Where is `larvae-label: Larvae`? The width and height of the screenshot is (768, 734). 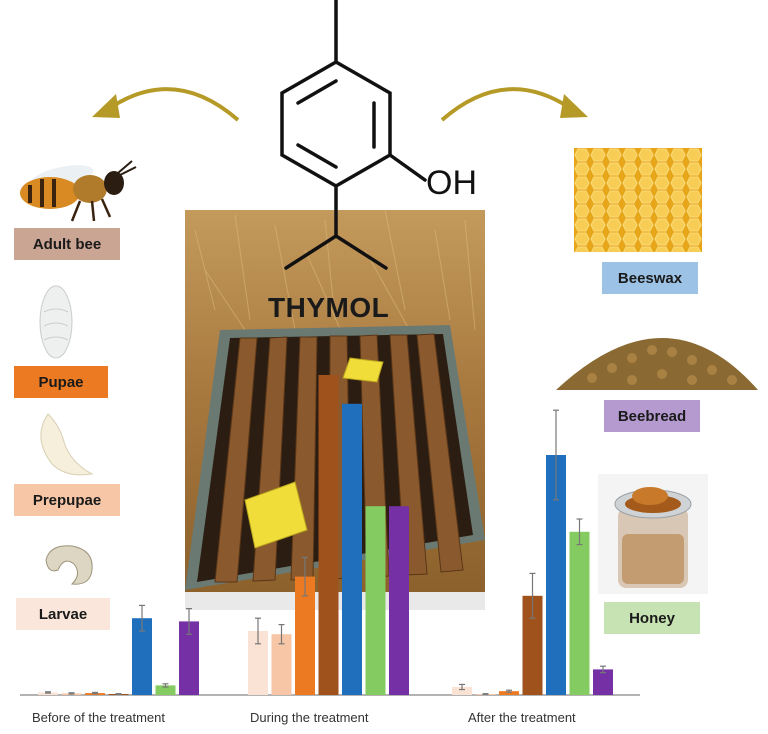 larvae-label: Larvae is located at coordinates (63, 614).